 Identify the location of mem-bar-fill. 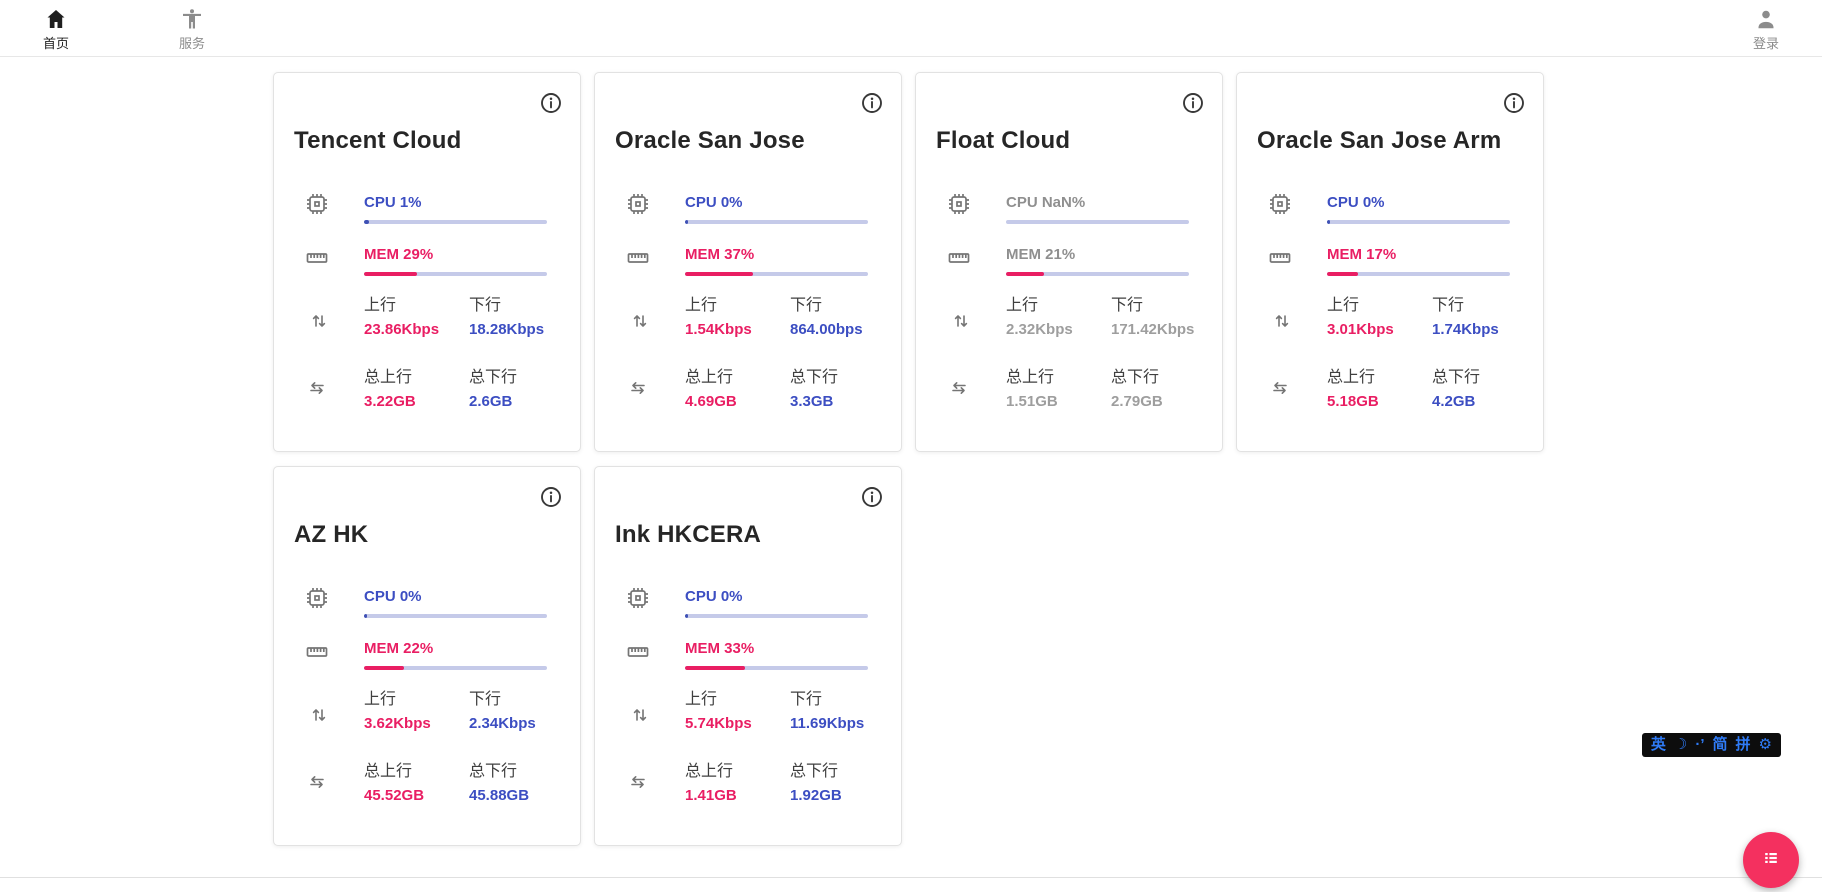
(384, 668).